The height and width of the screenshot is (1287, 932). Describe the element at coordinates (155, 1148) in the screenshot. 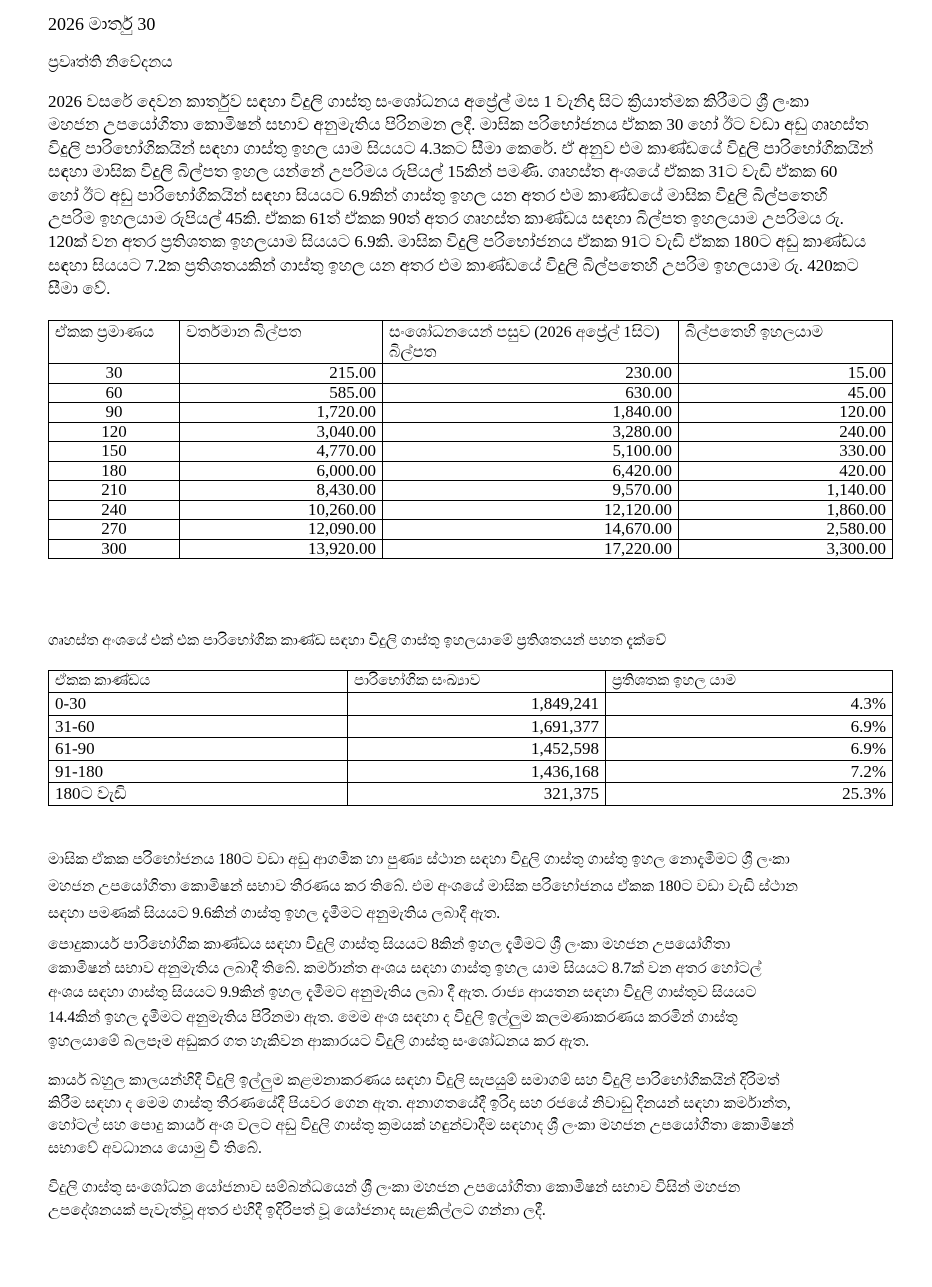

I see `text-line: සභාවේ අවධානය යොමු වී තිබේ.` at that location.